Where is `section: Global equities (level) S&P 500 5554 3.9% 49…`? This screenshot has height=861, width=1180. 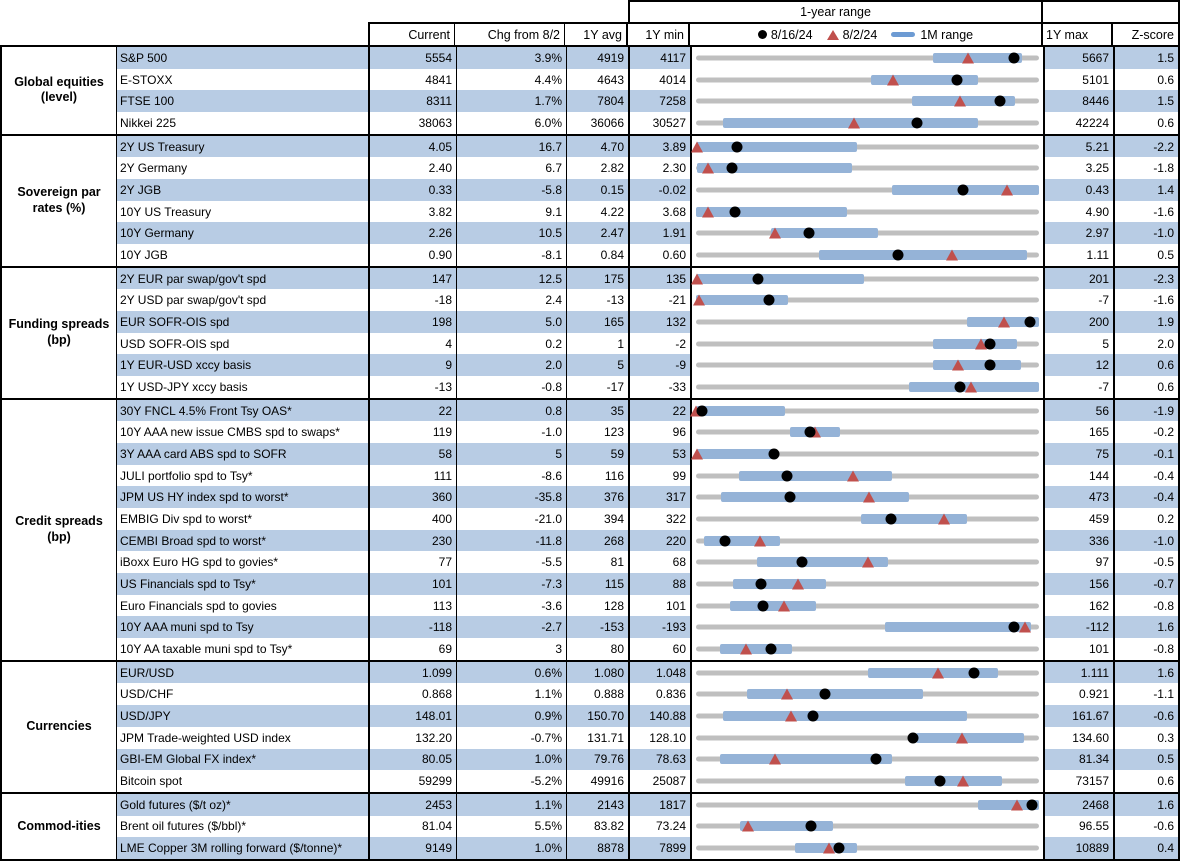 section: Global equities (level) S&P 500 5554 3.9% 49… is located at coordinates (590, 90).